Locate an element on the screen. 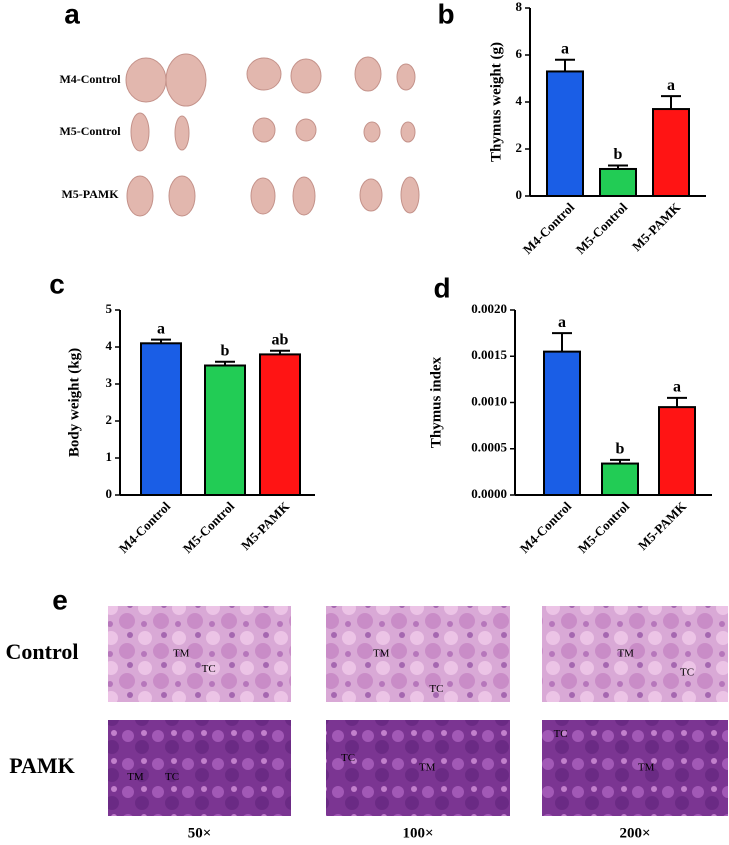  histology-column-label: 100× is located at coordinates (417, 833).